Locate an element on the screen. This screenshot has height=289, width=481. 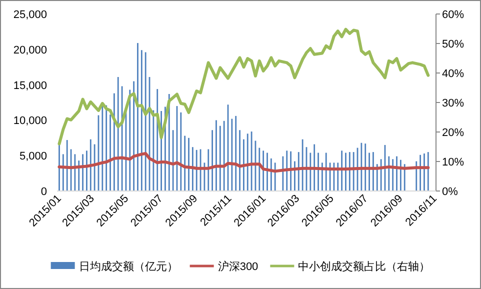
y2-tick-label: 0% is located at coordinates (450, 192).